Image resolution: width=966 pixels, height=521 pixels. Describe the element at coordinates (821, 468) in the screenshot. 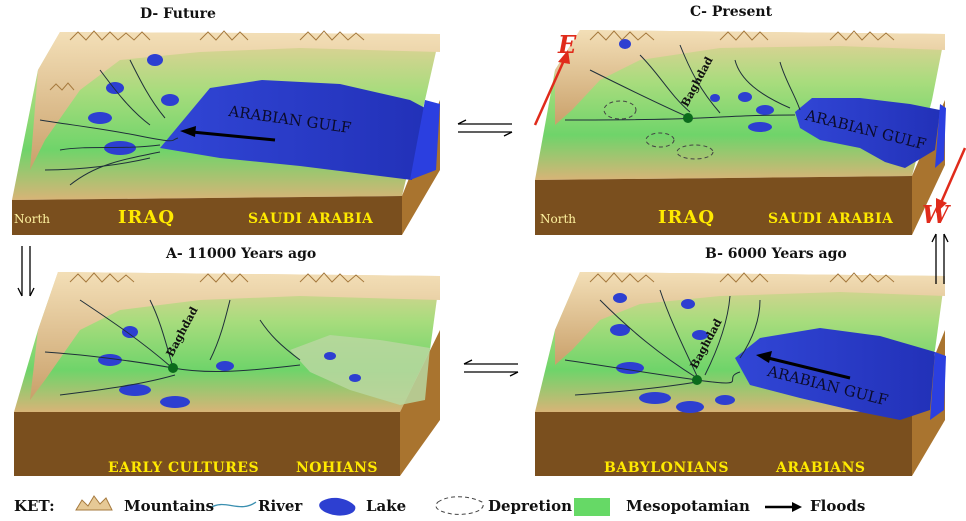

I see `panel-b-front-right: ARABIANS` at that location.